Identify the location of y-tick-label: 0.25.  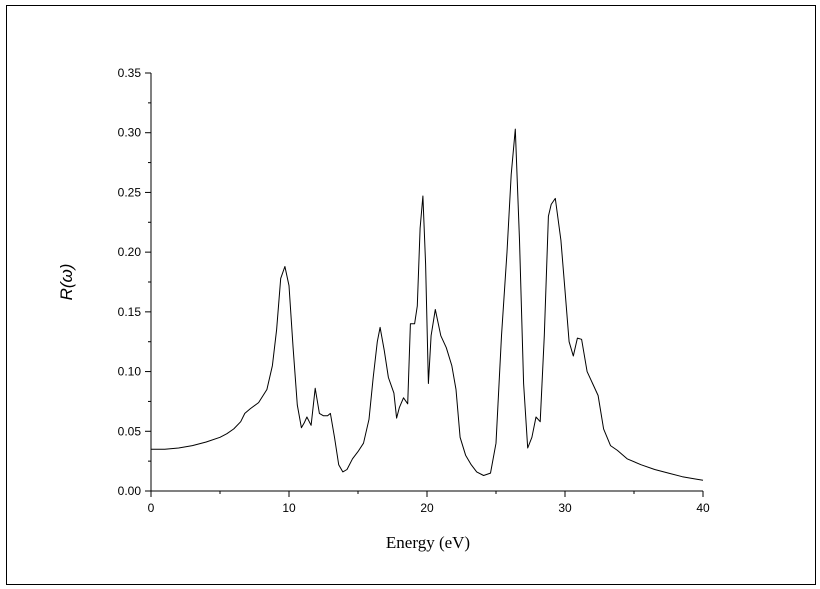
(130, 192).